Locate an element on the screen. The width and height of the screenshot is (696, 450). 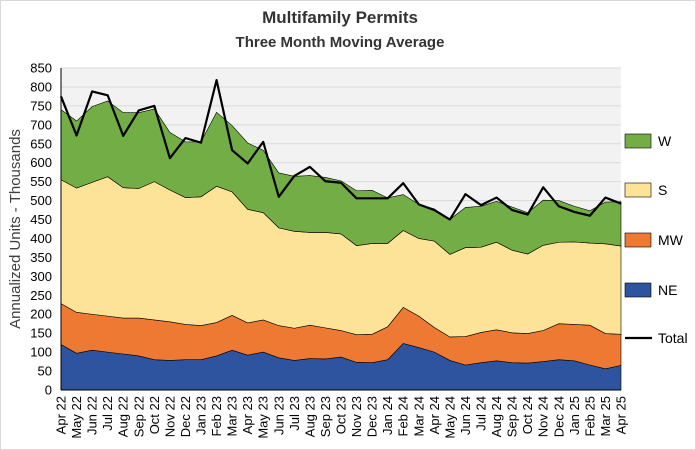
x-tick-label: Jun 23 is located at coordinates (278, 415).